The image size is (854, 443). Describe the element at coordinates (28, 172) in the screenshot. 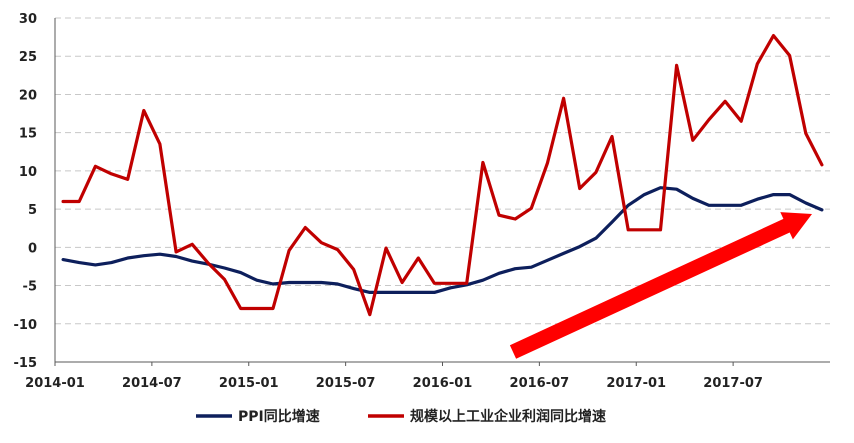

I see `y-tick-label: 10` at that location.